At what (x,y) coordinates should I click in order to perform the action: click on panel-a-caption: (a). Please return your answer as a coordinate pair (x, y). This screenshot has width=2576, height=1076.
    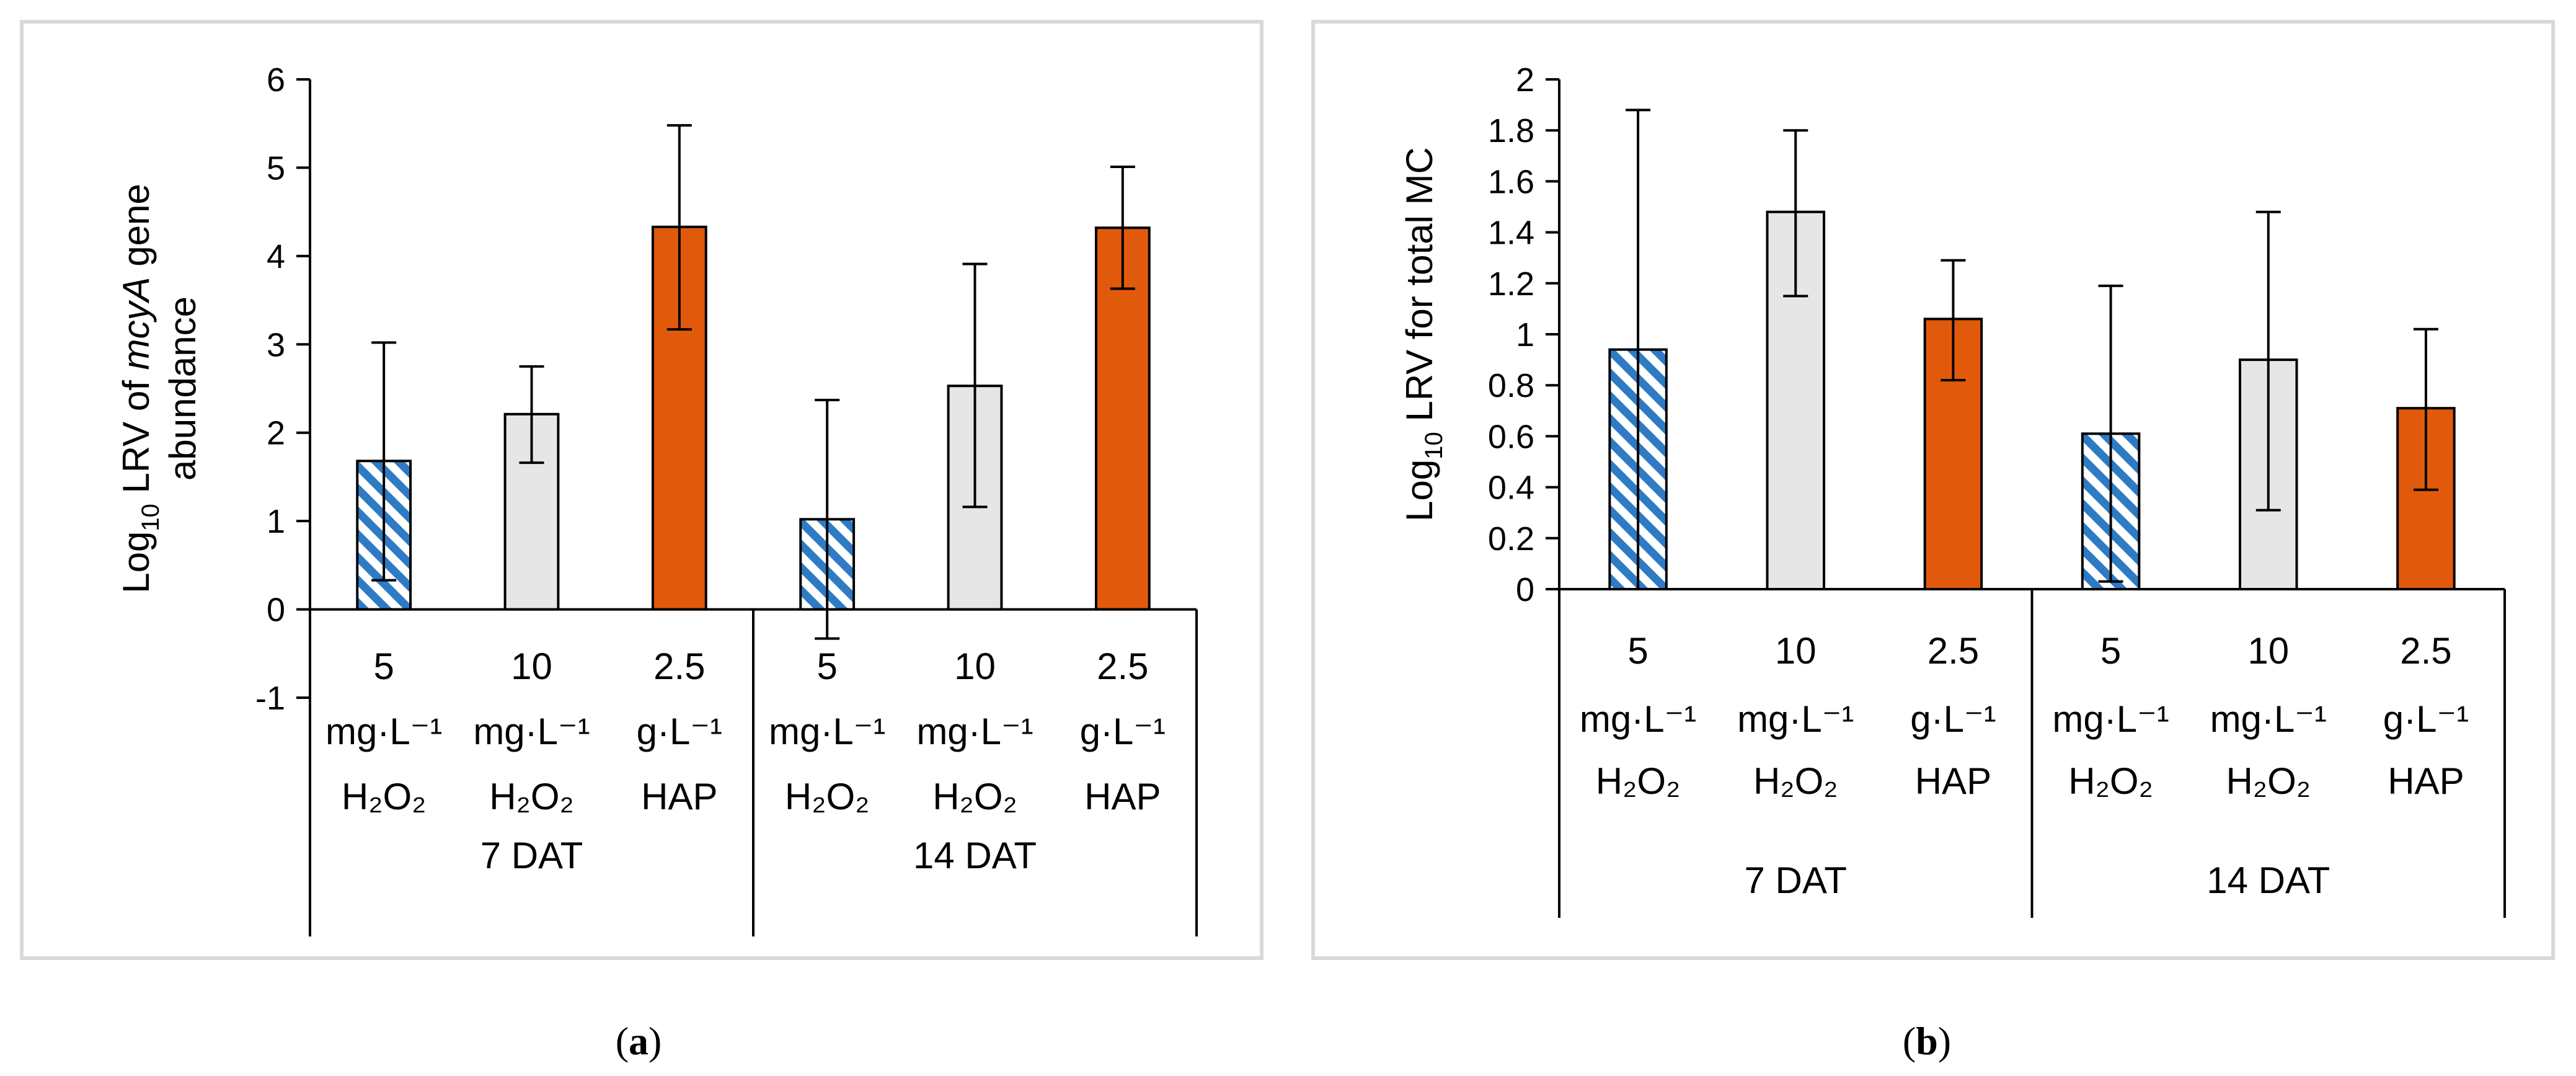
    Looking at the image, I should click on (639, 1041).